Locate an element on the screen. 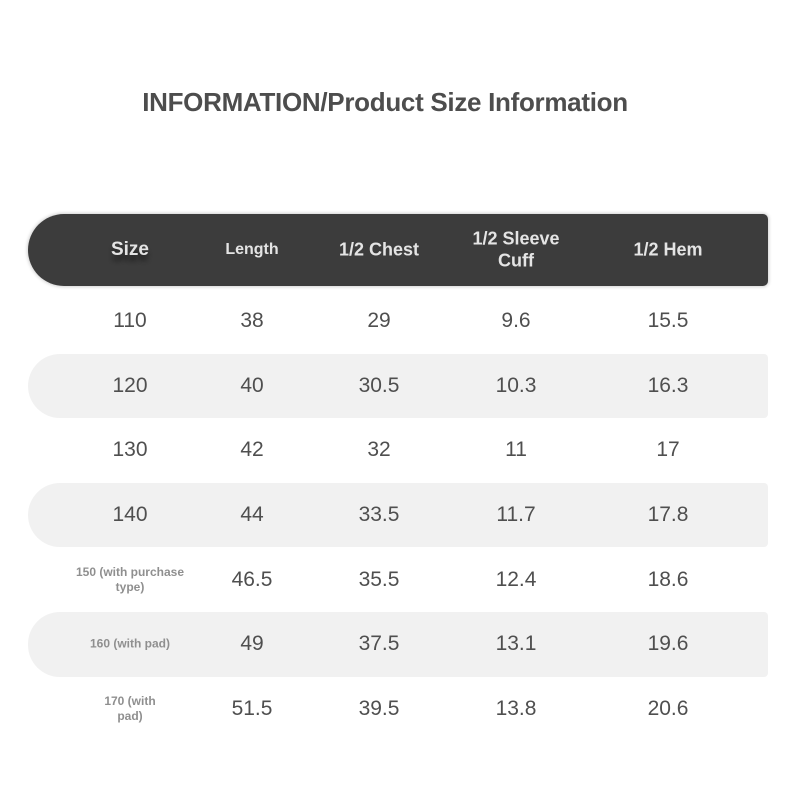 Image resolution: width=800 pixels, height=800 pixels. sleeve-cuff-cell: 12.4 is located at coordinates (516, 579).